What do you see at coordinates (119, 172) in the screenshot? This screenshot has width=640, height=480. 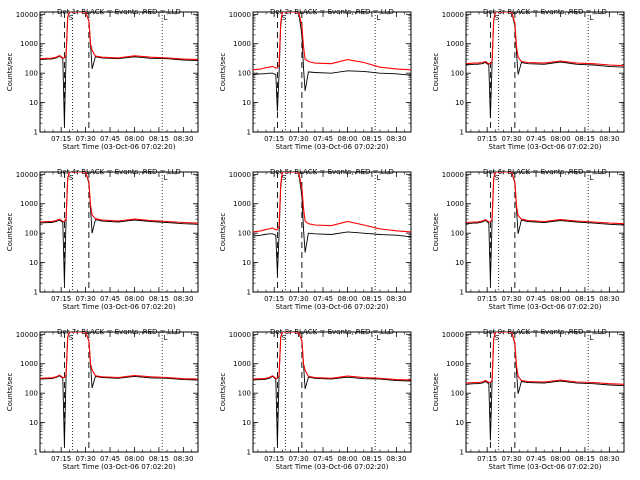 I see `chart-title: Det 4r BLACK = Events, RED = LLD` at bounding box center [119, 172].